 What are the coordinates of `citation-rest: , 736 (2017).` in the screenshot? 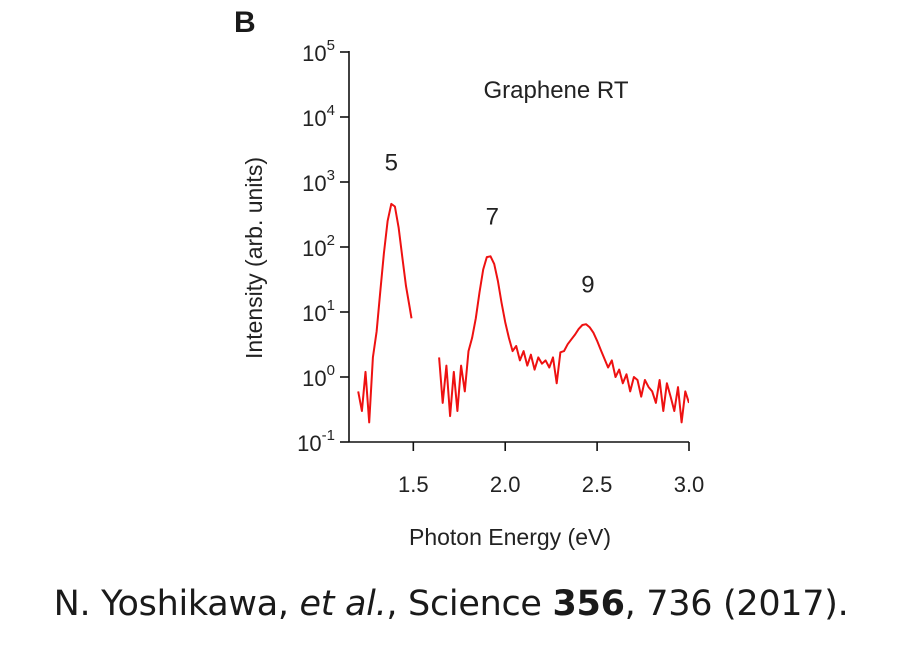 It's located at (736, 604).